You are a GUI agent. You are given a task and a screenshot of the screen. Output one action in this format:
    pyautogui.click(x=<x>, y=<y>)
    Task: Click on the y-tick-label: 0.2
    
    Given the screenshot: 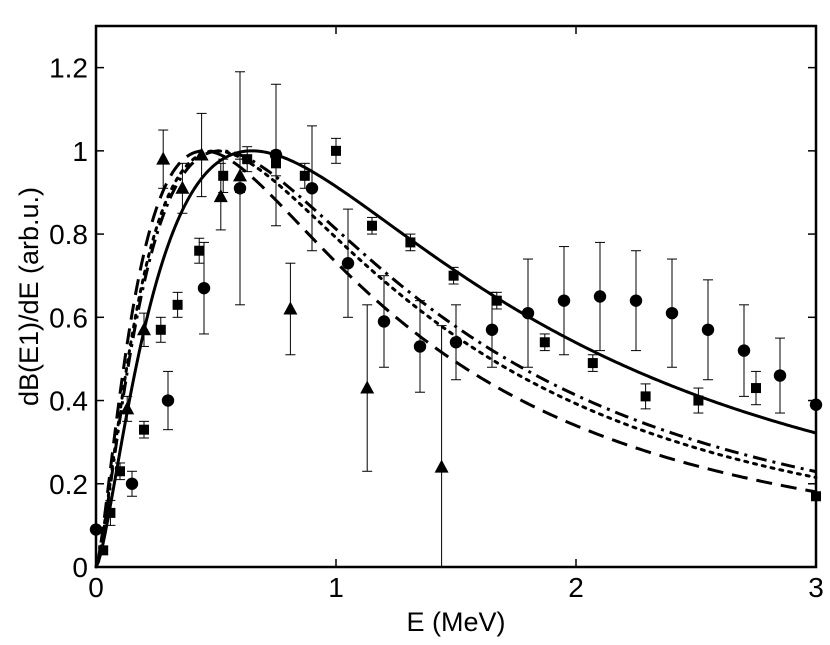 What is the action you would take?
    pyautogui.click(x=68, y=484)
    